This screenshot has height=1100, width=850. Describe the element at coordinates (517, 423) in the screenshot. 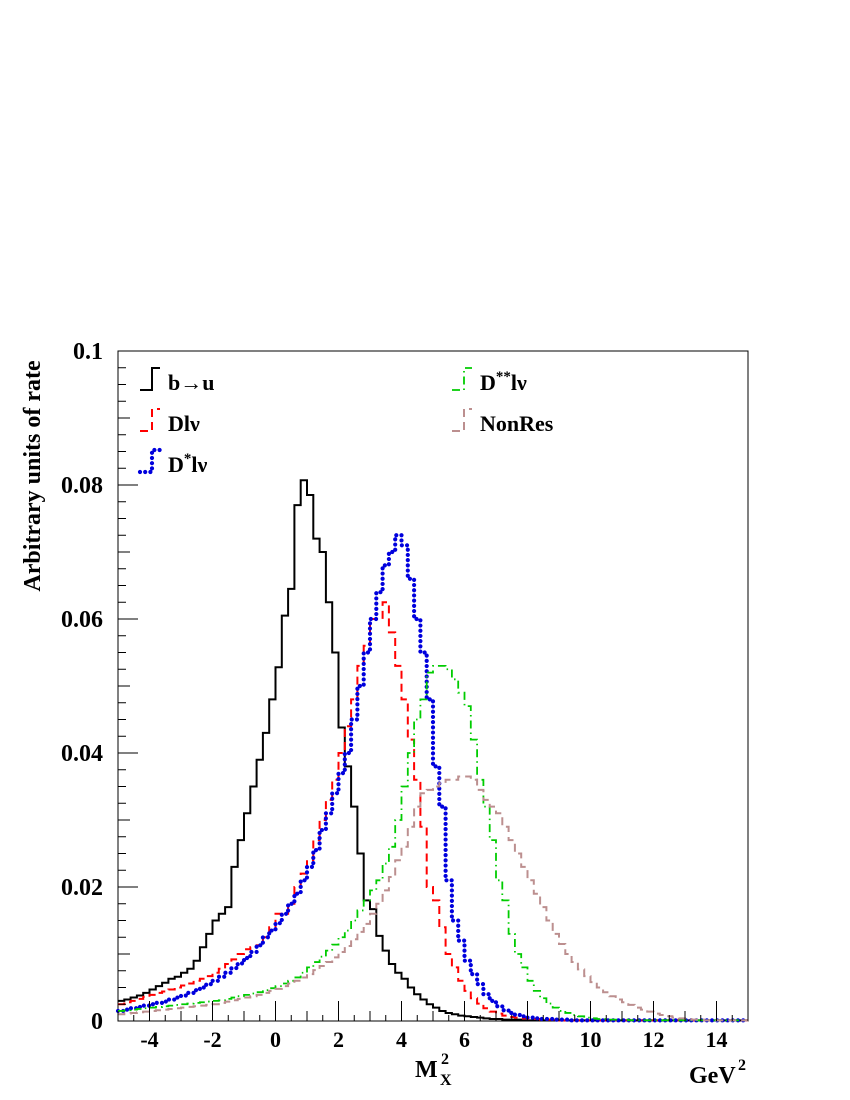

I see `legend-label: NonRes` at that location.